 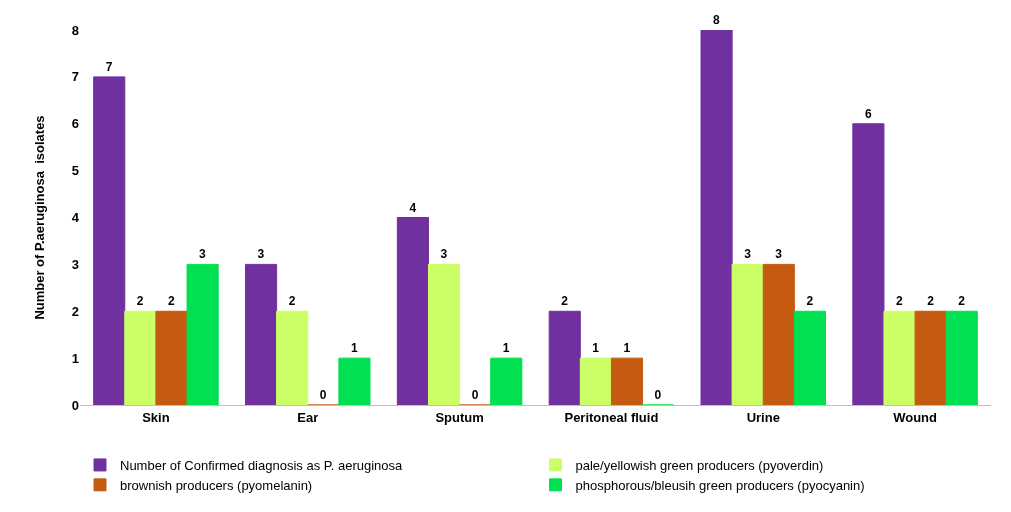 What do you see at coordinates (75, 77) in the screenshot?
I see `y-tick-label: 7` at bounding box center [75, 77].